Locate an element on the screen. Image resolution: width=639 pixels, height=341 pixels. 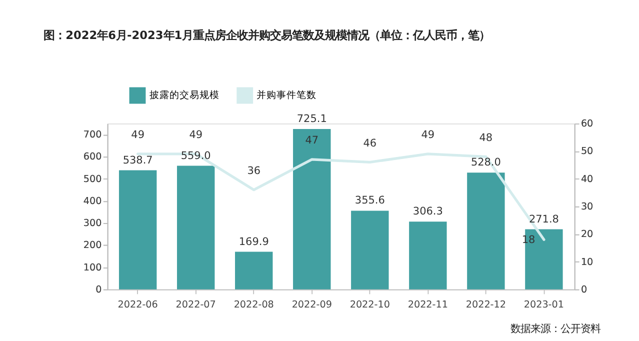
x-tick-label: 2022-11 is located at coordinates (428, 304).